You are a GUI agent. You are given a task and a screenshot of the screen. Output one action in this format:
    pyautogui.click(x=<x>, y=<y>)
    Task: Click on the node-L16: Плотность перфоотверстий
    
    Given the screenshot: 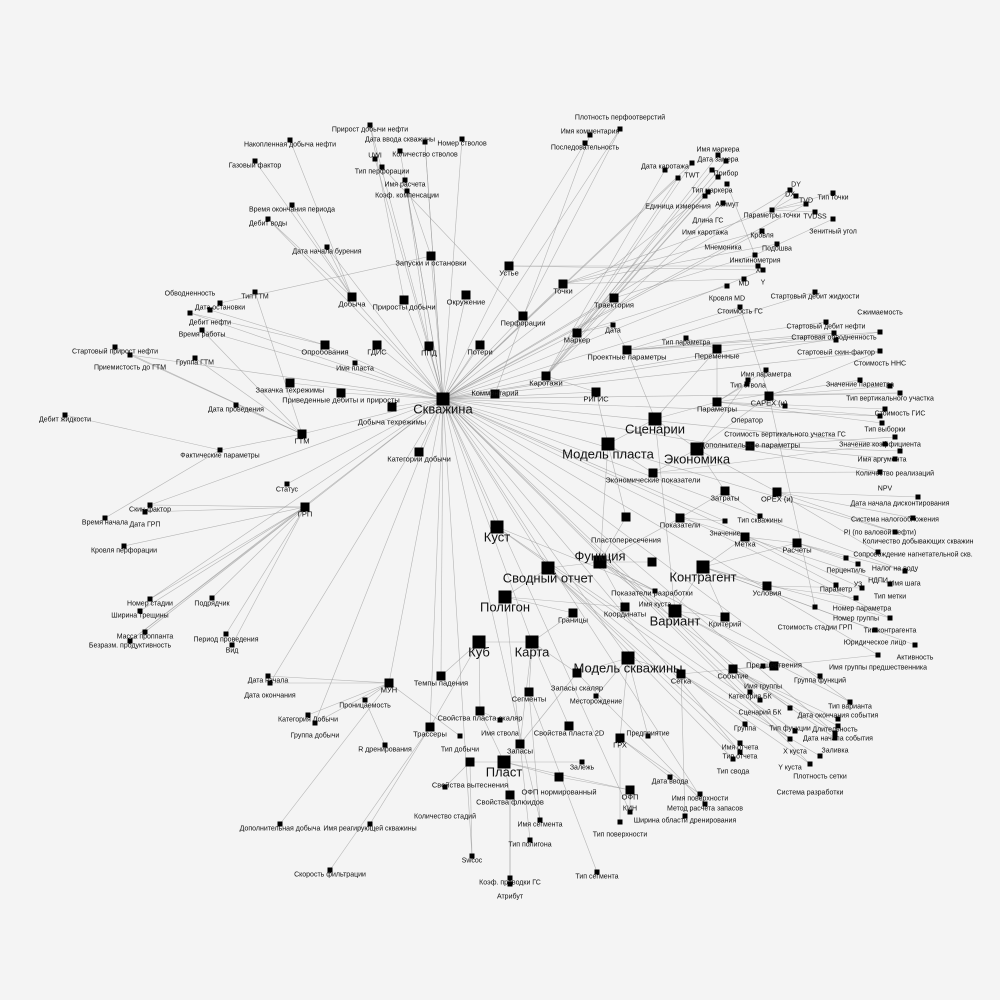 What is the action you would take?
    pyautogui.click(x=620, y=123)
    